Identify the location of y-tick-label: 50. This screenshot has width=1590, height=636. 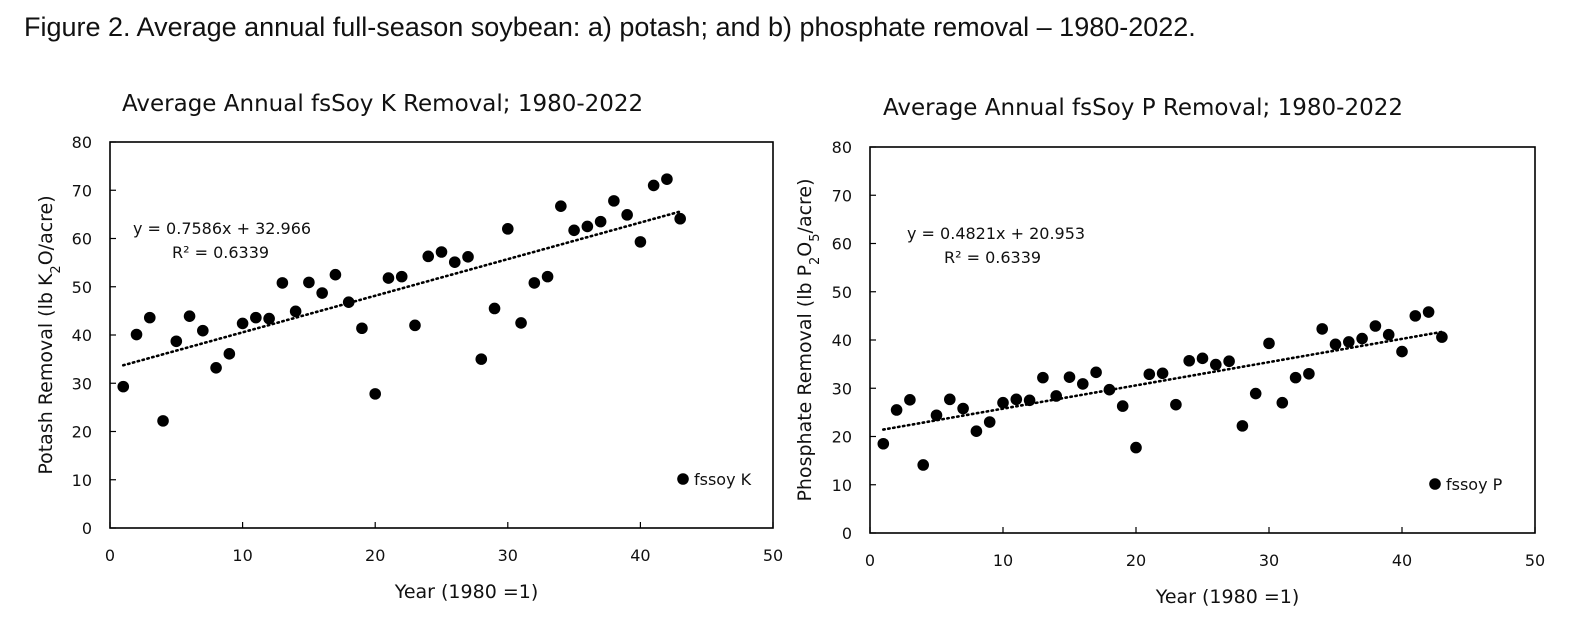
(82, 287).